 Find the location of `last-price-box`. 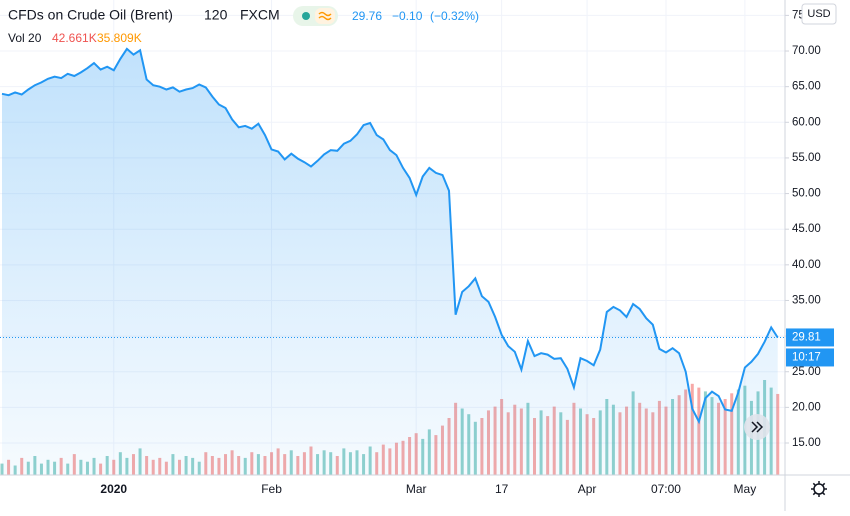

last-price-box is located at coordinates (810, 337).